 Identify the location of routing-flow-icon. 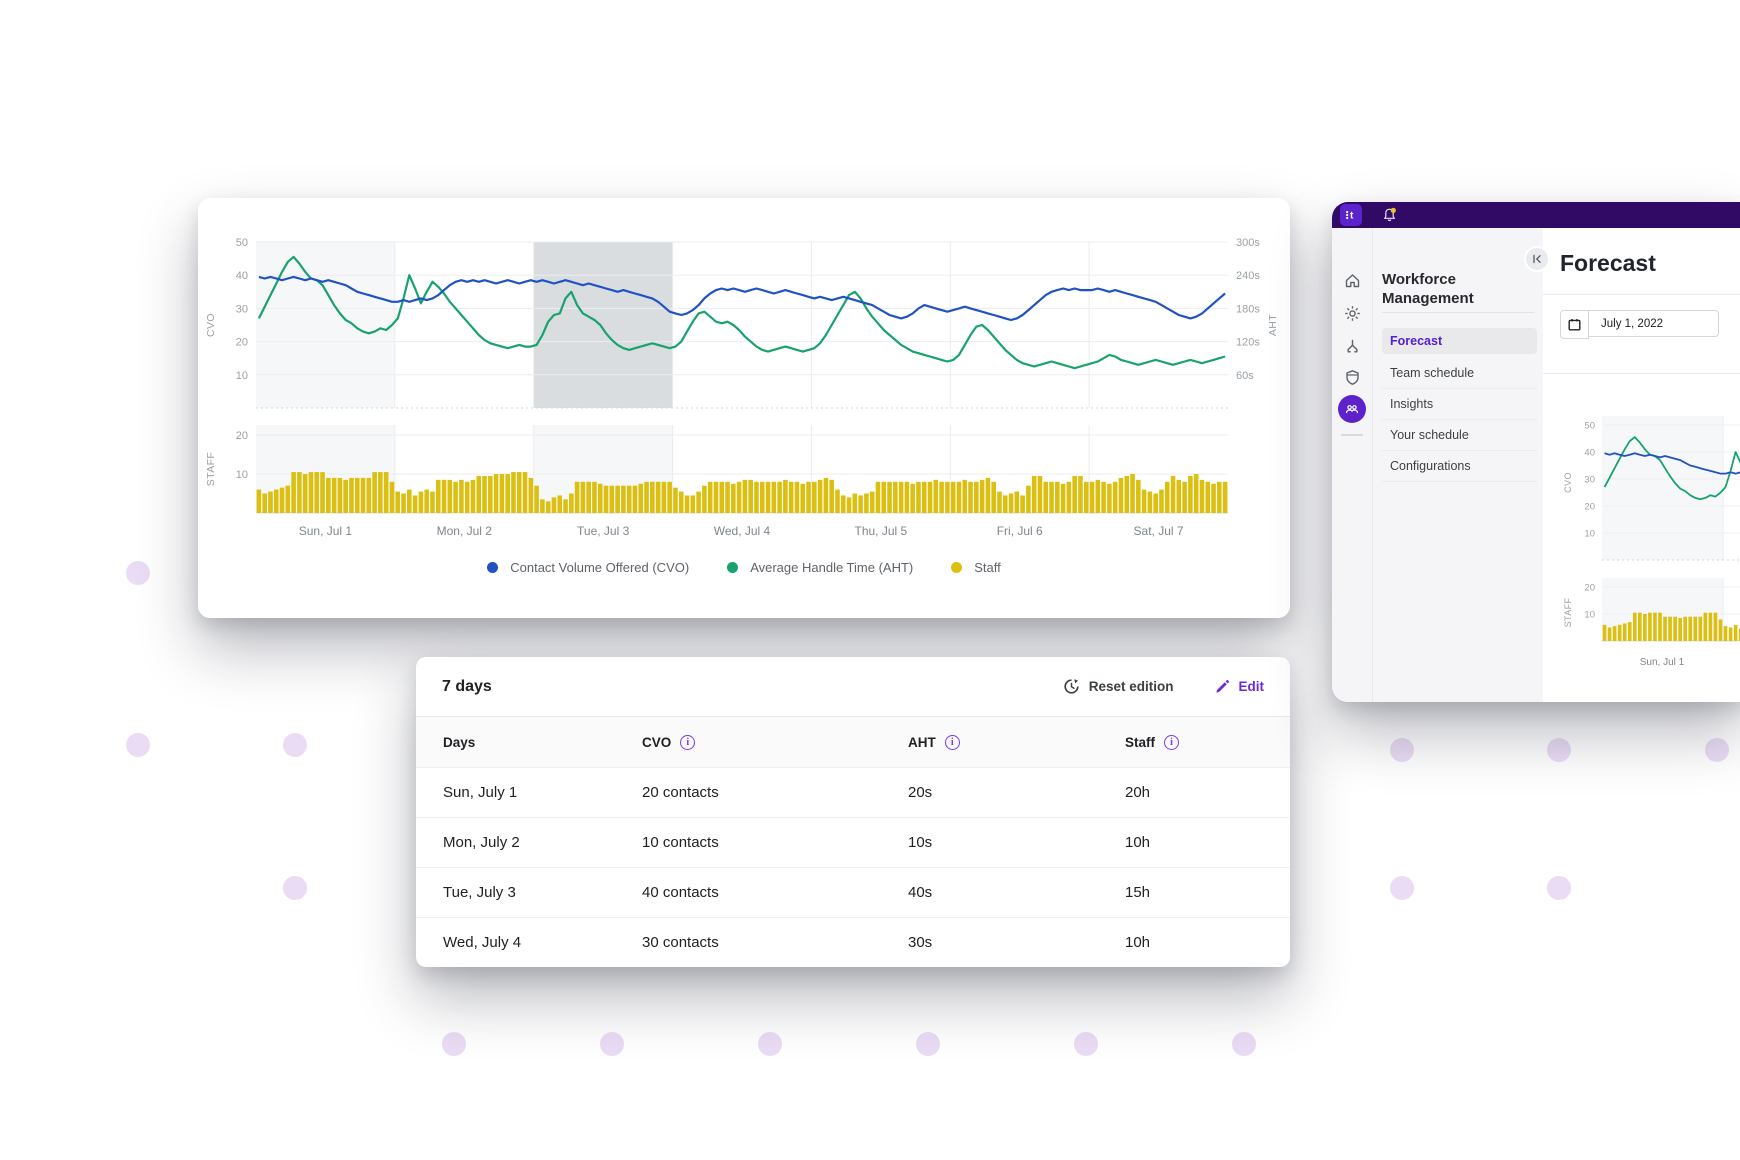
(1352, 346).